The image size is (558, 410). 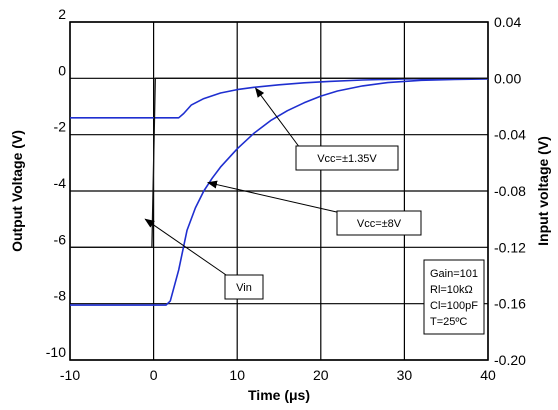 I want to click on y-left-tick-label: 0, so click(x=62, y=70).